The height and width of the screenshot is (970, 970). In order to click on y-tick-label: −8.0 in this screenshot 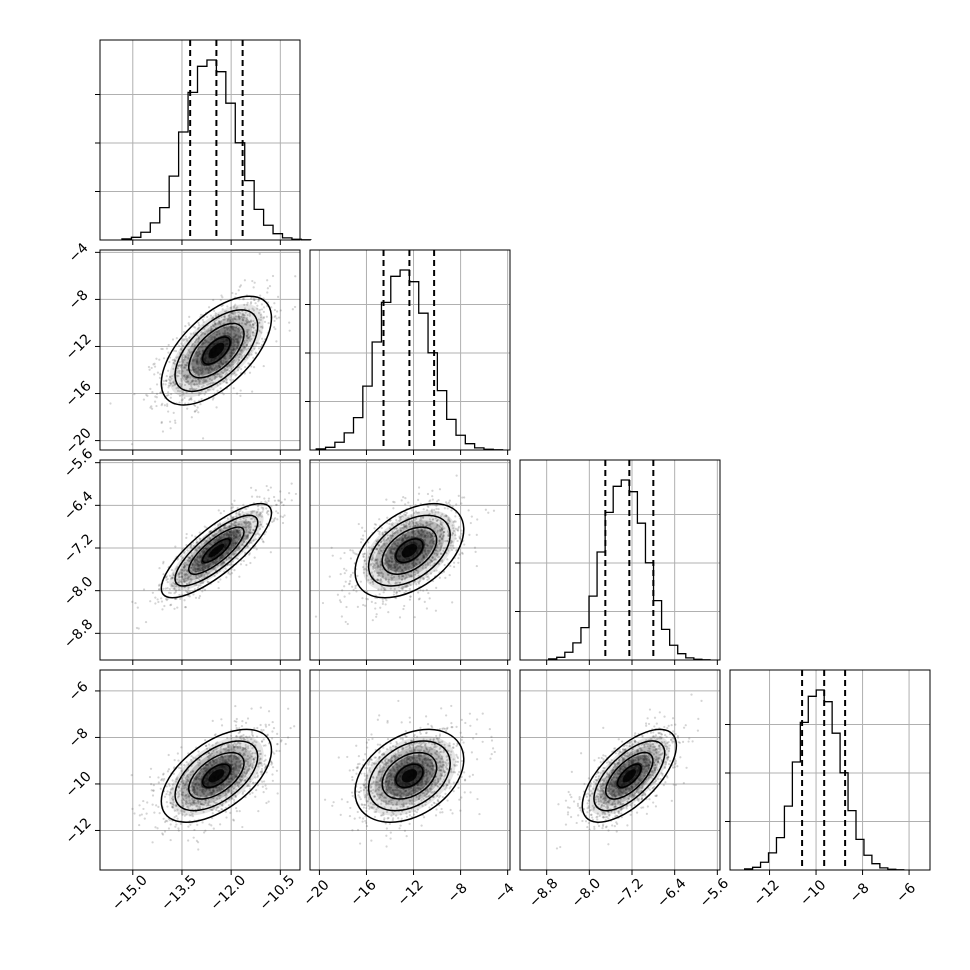, I will do `click(78, 591)`.